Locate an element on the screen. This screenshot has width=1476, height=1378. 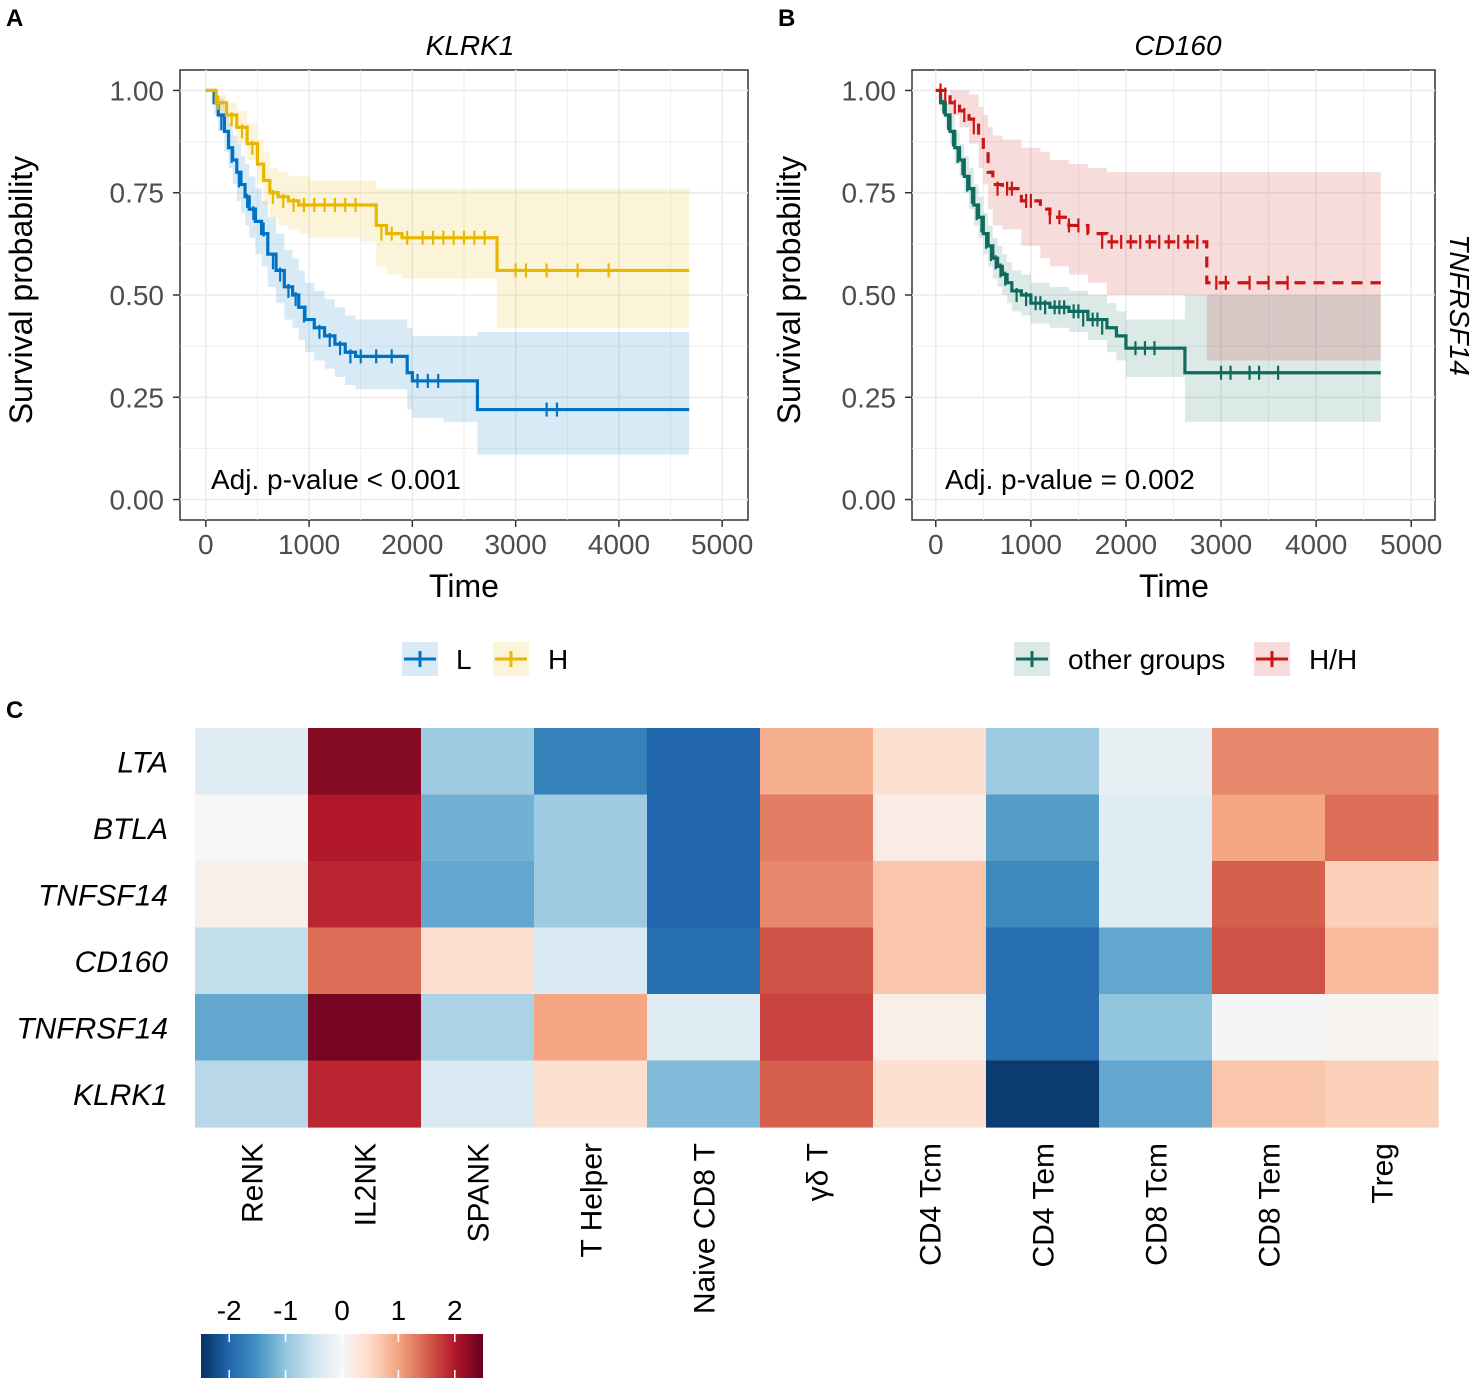
column-label: CD8 Tcm is located at coordinates (1157, 1204).